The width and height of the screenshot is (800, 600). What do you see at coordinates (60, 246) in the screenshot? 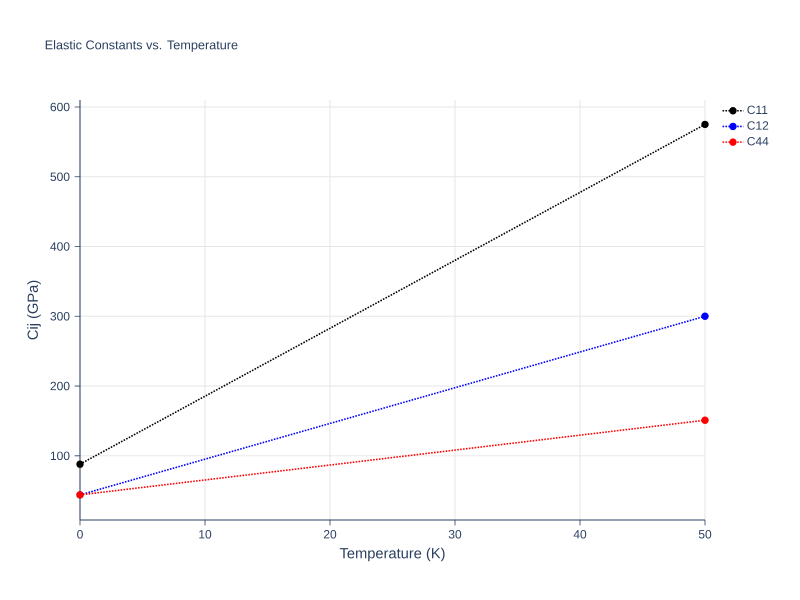
I see `y-tick-label: 400` at bounding box center [60, 246].